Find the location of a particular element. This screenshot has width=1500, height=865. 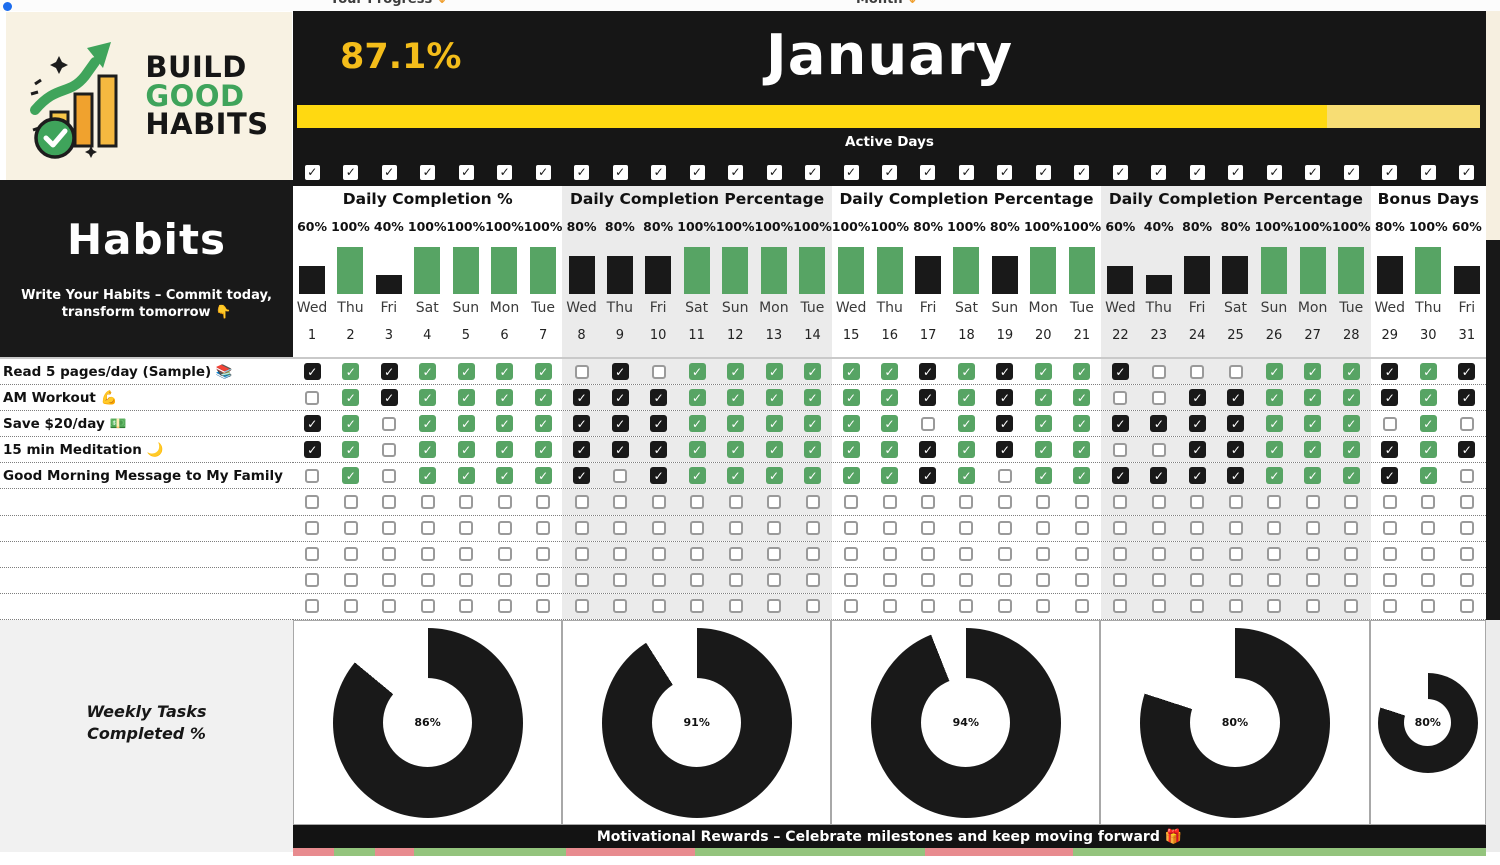

habit-name-cell: AM Workout 💪 is located at coordinates (146, 398).